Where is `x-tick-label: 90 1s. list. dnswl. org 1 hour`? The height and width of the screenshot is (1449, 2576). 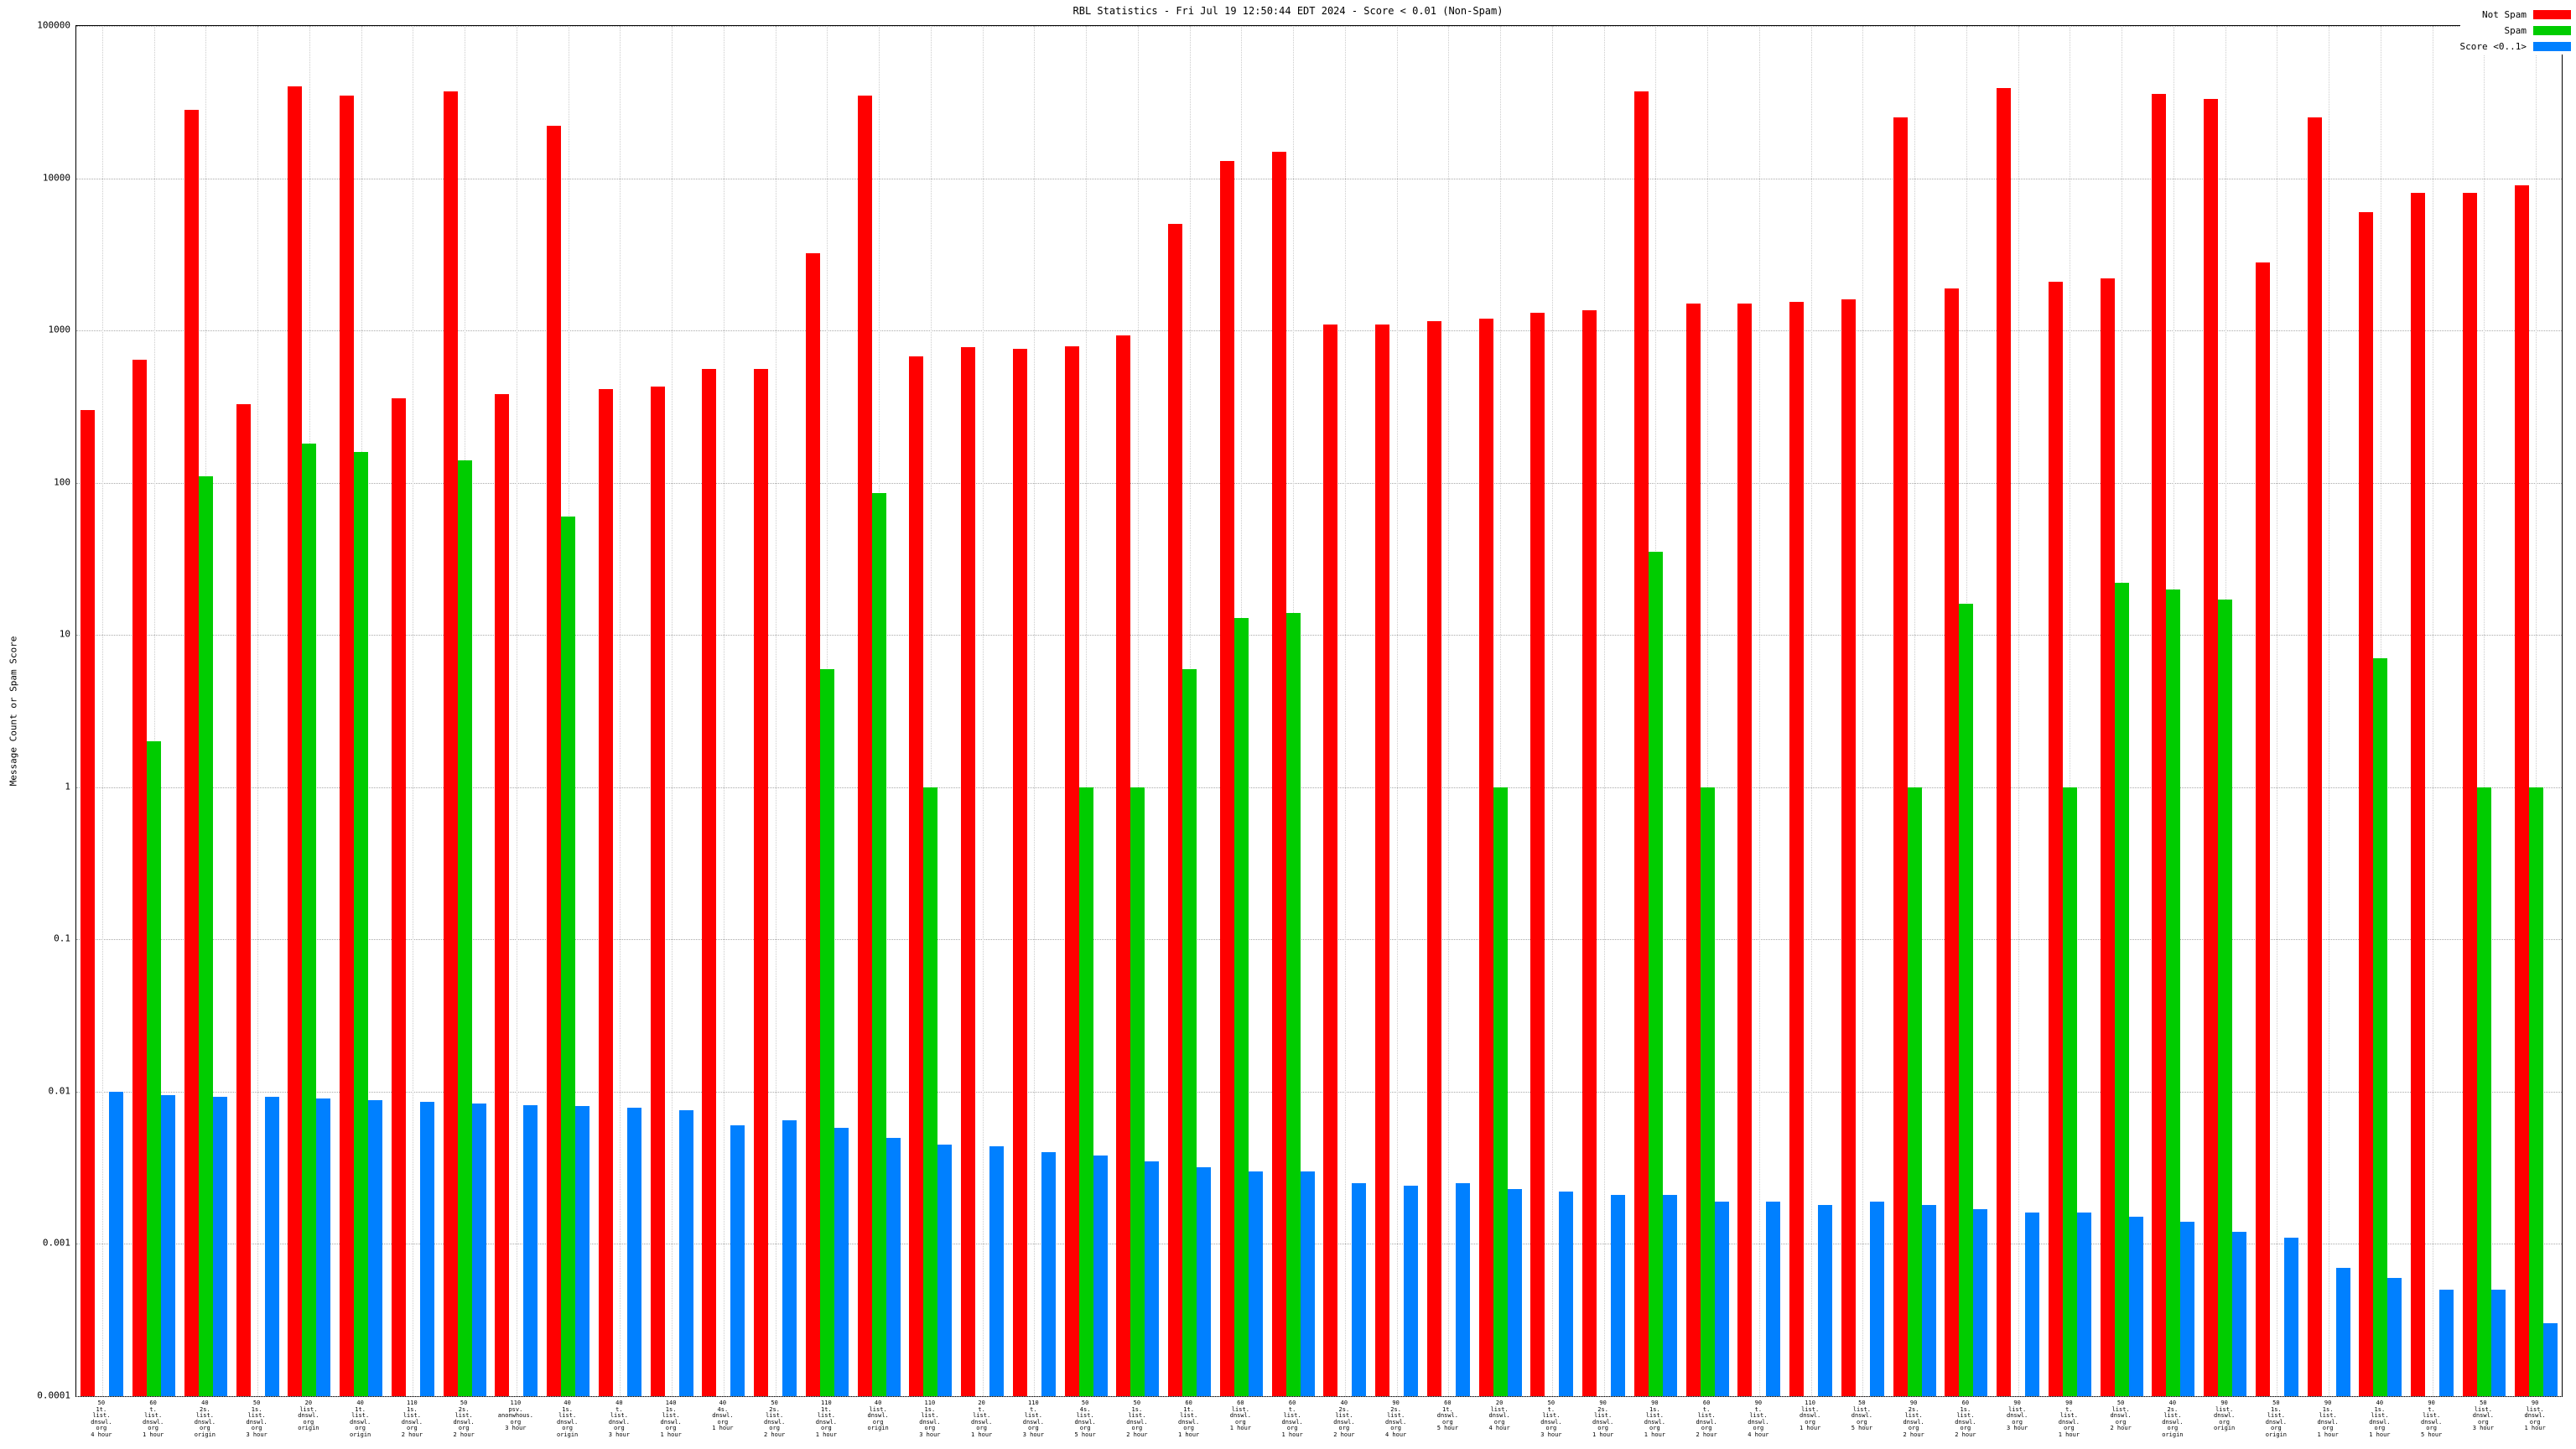 x-tick-label: 90 1s. list. dnswl. org 1 hour is located at coordinates (2328, 1419).